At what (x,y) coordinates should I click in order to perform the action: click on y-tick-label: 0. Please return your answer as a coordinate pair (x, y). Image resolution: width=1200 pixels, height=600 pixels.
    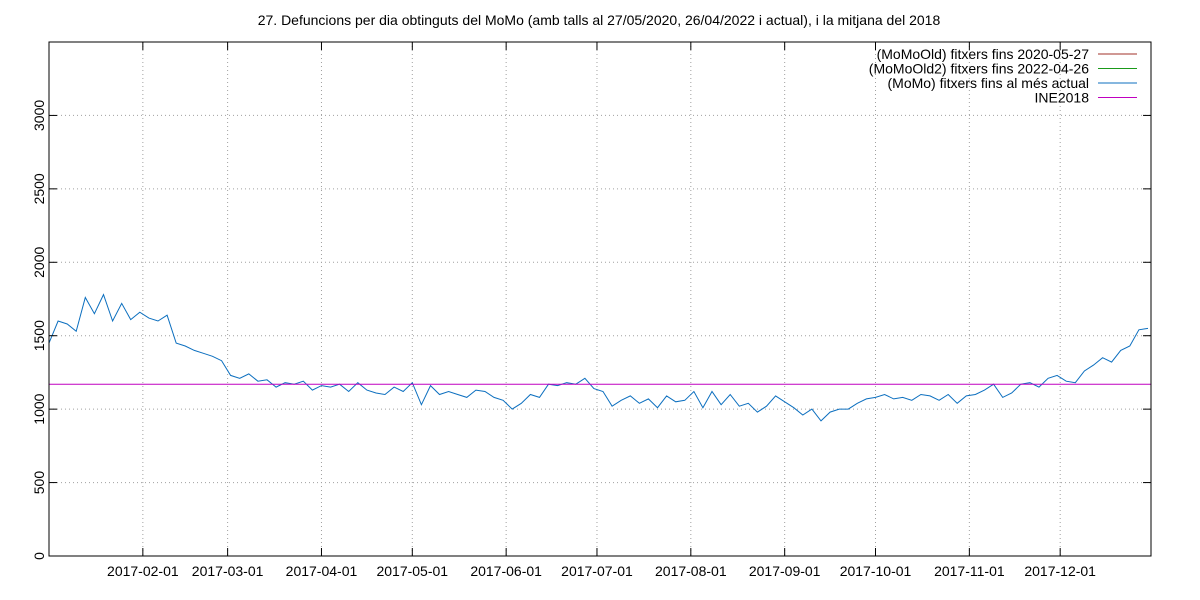
    Looking at the image, I should click on (39, 556).